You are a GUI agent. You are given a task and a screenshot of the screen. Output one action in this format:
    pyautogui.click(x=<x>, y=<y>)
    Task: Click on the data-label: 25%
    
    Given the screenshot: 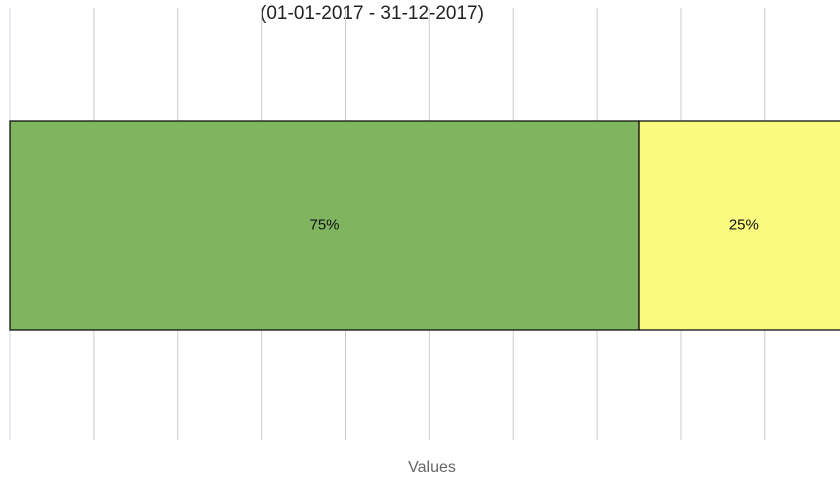 What is the action you would take?
    pyautogui.click(x=744, y=224)
    